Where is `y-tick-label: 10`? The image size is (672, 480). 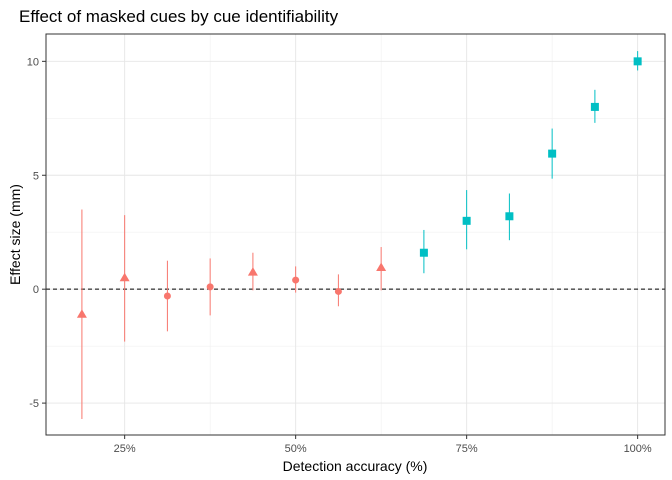 y-tick-label: 10 is located at coordinates (33, 62).